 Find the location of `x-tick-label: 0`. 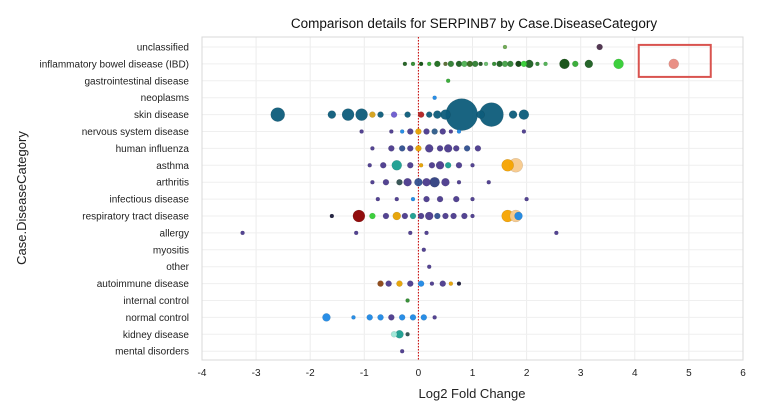

x-tick-label: 0 is located at coordinates (419, 373).